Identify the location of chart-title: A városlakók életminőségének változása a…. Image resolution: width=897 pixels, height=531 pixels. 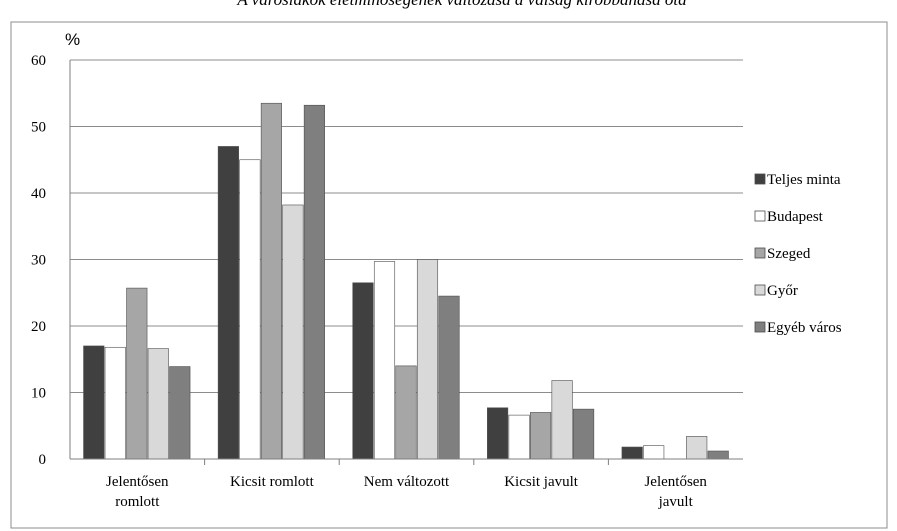
(461, 4).